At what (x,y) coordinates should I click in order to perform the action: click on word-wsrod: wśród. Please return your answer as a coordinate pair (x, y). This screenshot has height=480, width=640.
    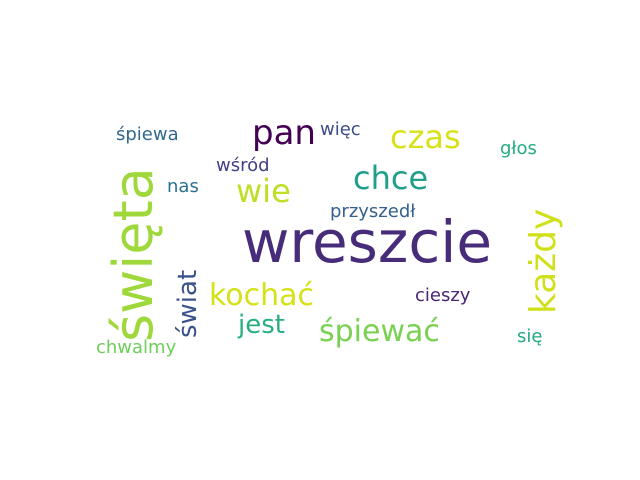
    Looking at the image, I should click on (243, 165).